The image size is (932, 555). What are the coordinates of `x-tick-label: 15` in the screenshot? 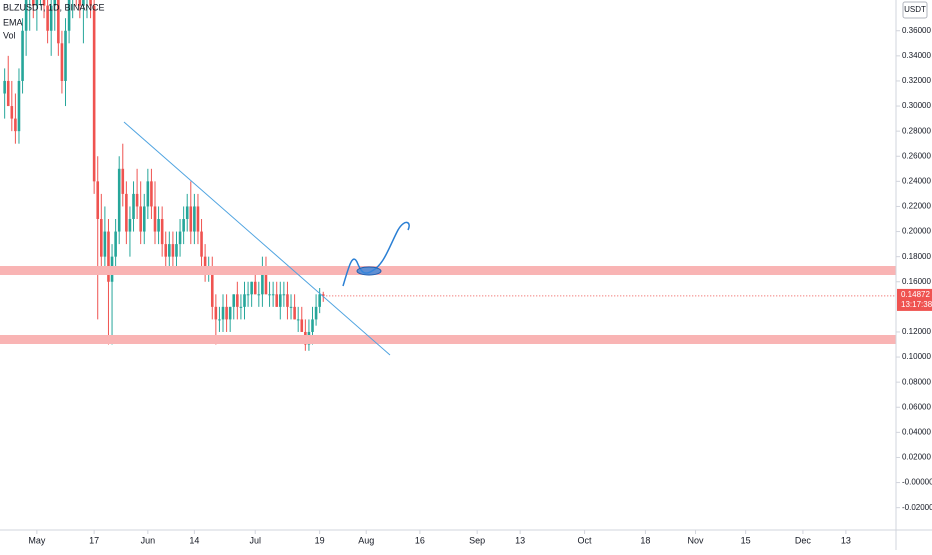 It's located at (746, 540).